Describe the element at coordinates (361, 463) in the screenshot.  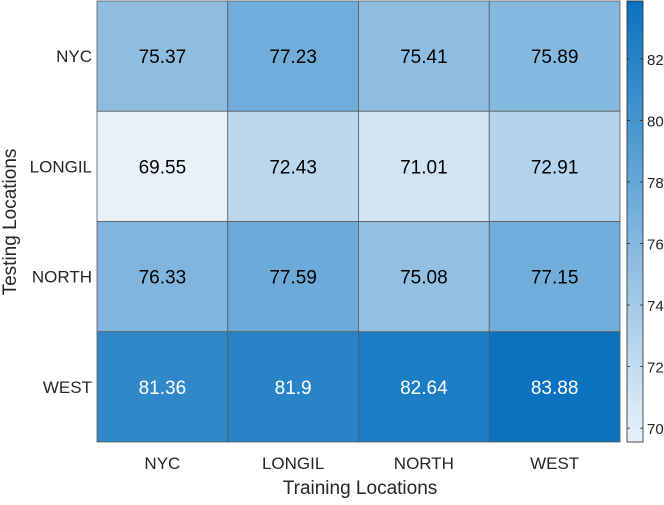
I see `x-axis-tick-labels: NYC LONGIL NORTH WEST` at that location.